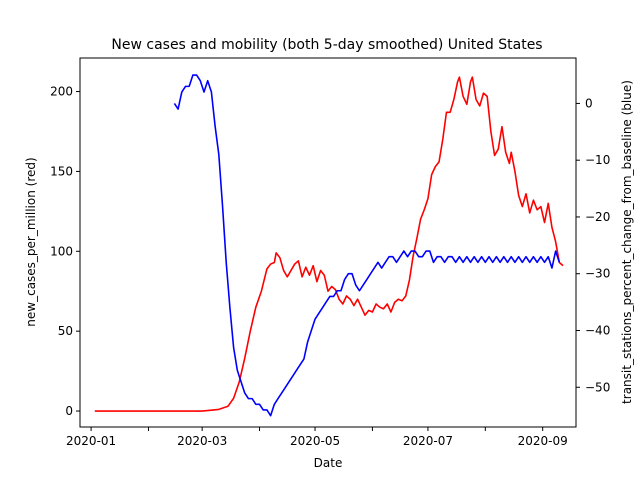 The image size is (640, 480). Describe the element at coordinates (202, 441) in the screenshot. I see `x-tick-label: 2020-03` at that location.